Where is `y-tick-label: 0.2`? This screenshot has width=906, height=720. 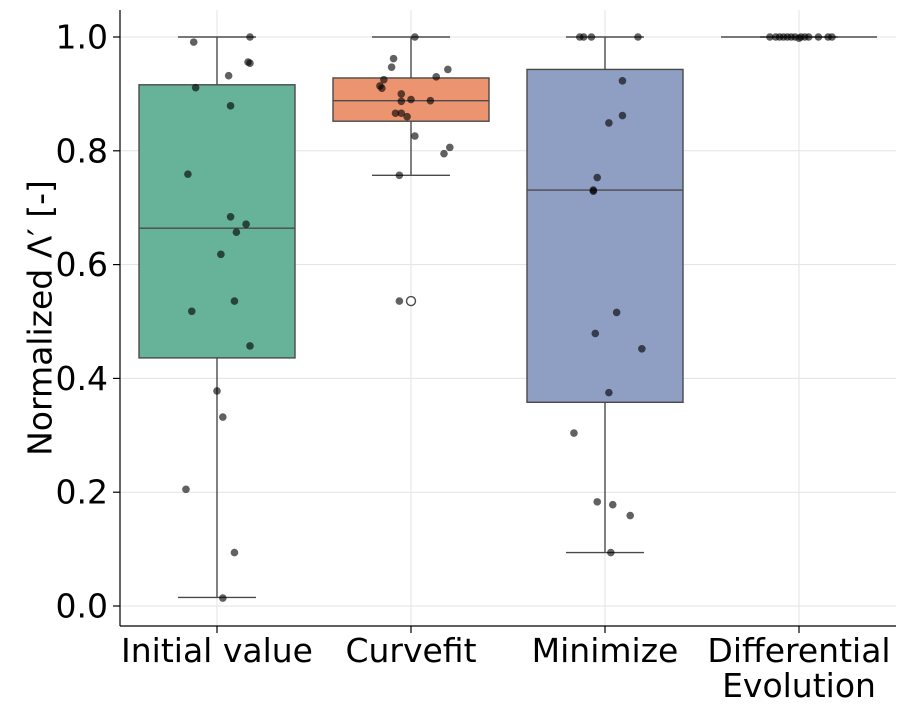
y-tick-label: 0.2 is located at coordinates (82, 492).